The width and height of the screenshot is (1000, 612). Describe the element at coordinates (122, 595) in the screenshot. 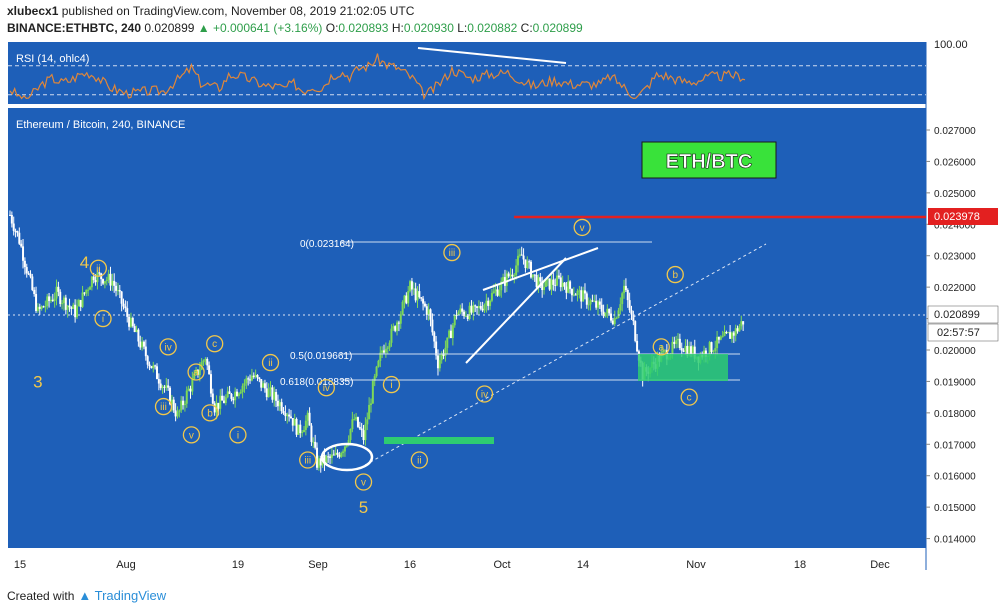

I see `tradingview-logo: ▲ TradingView` at that location.